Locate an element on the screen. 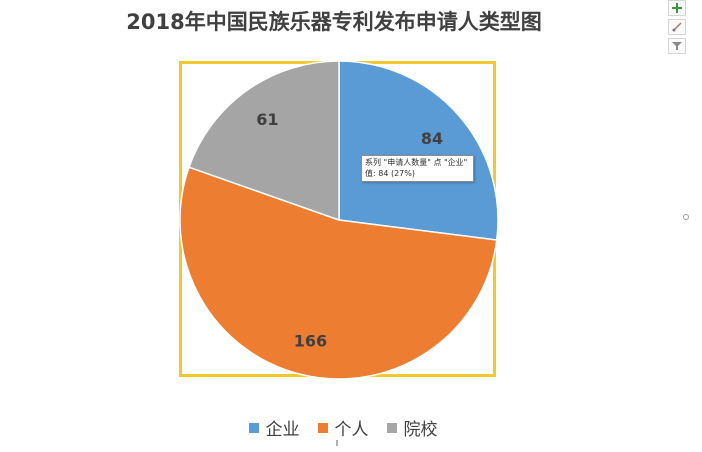  legend-item-qiye: 企业 is located at coordinates (274, 427).